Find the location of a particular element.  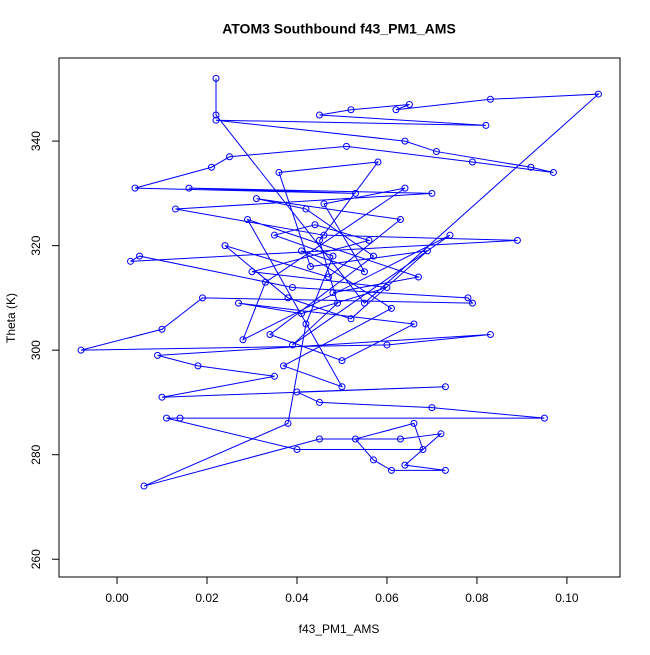

x-tick-label: 0.04 is located at coordinates (297, 598).